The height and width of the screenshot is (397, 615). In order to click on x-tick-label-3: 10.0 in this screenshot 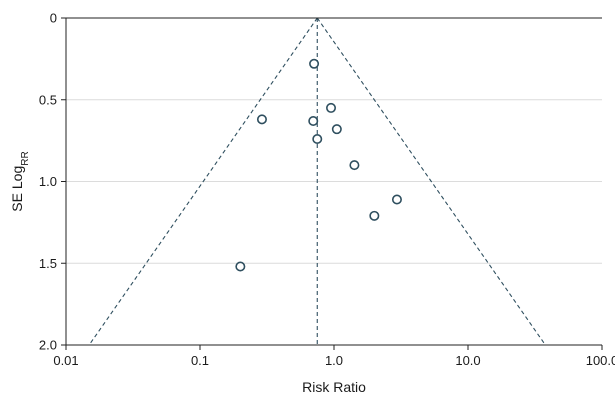, I will do `click(467, 360)`.